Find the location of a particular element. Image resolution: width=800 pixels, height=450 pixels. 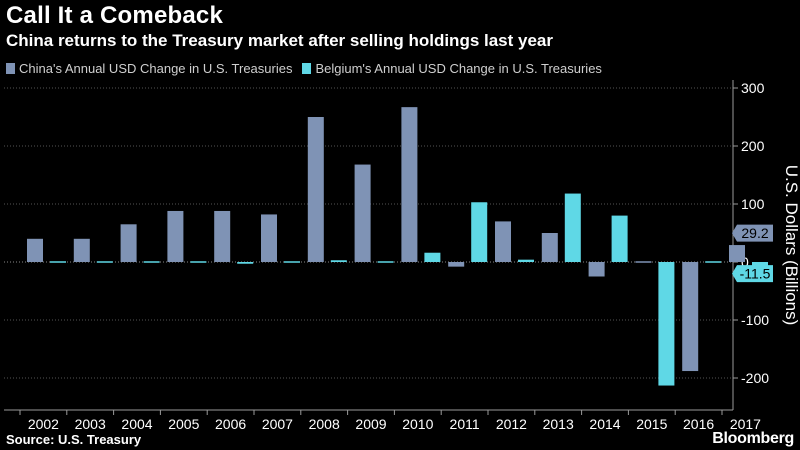

legend-swatch-belgium is located at coordinates (307, 68).